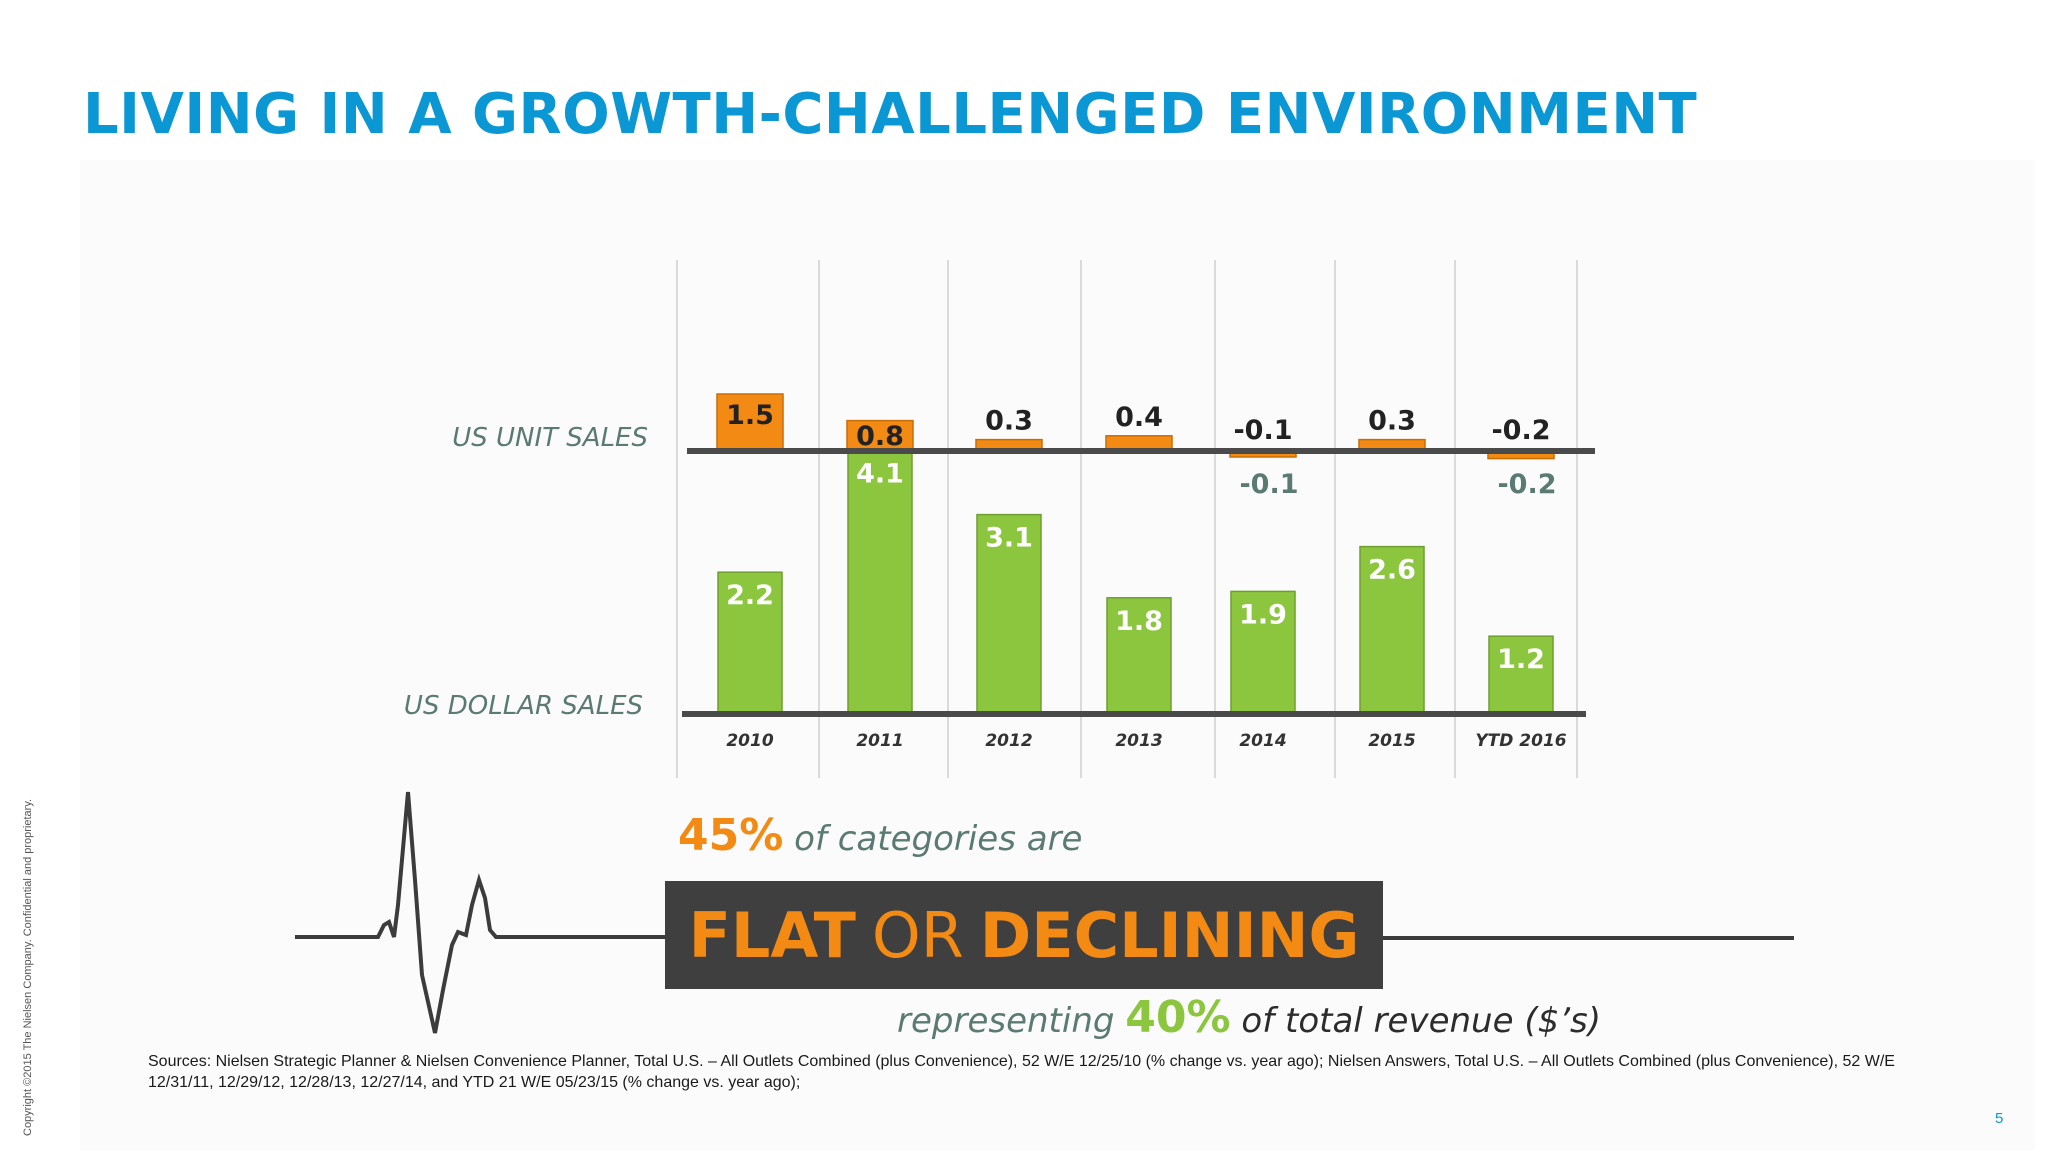  I want to click on category-label-2010: 2010, so click(749, 741).